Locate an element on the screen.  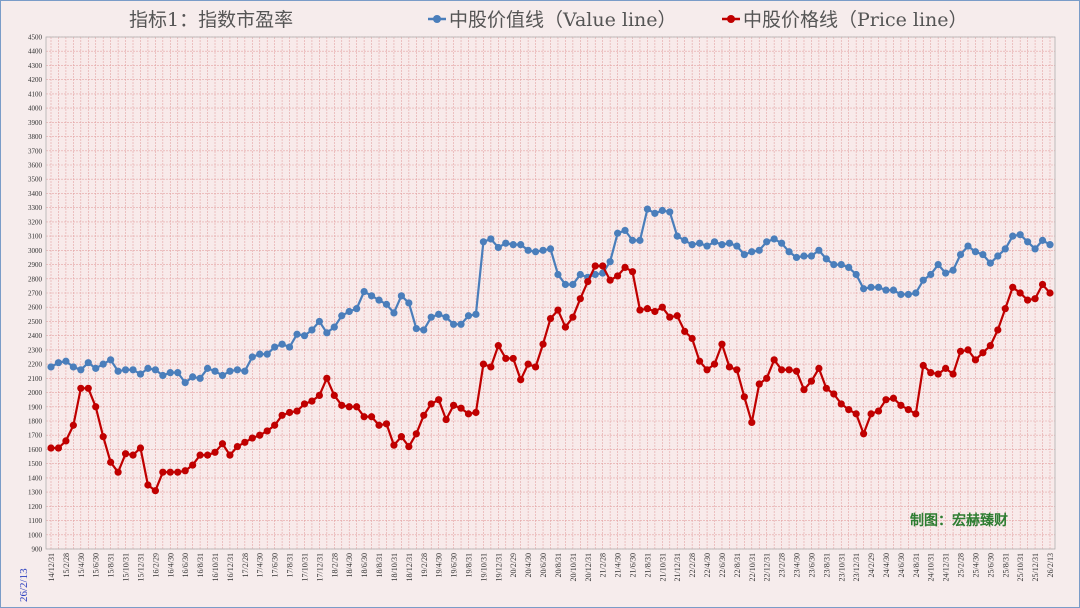
x-tick-label: 20/2/29 is located at coordinates (513, 565).